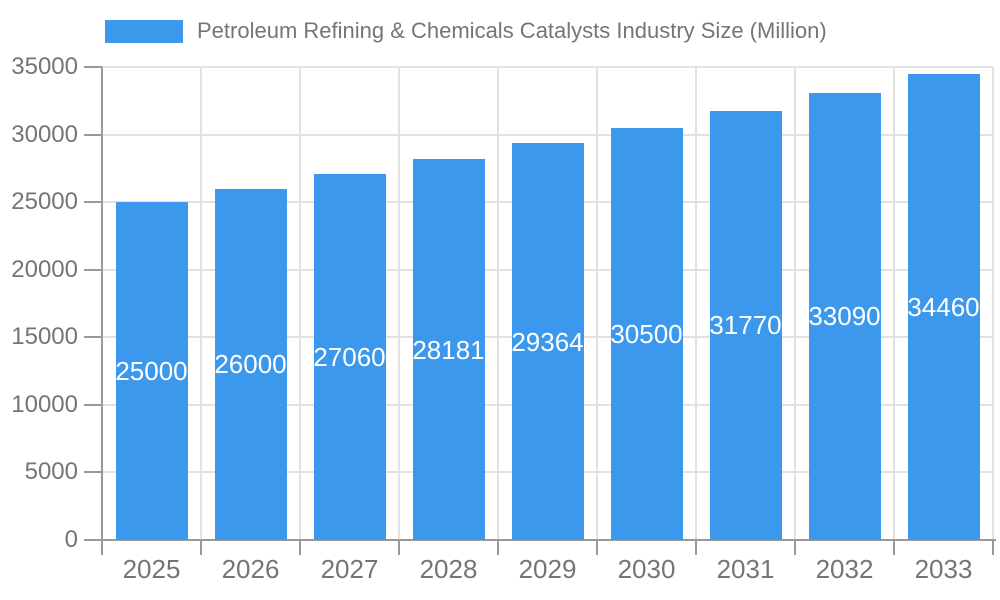 The height and width of the screenshot is (600, 1000). What do you see at coordinates (144, 31) in the screenshot?
I see `legend-swatch-icon` at bounding box center [144, 31].